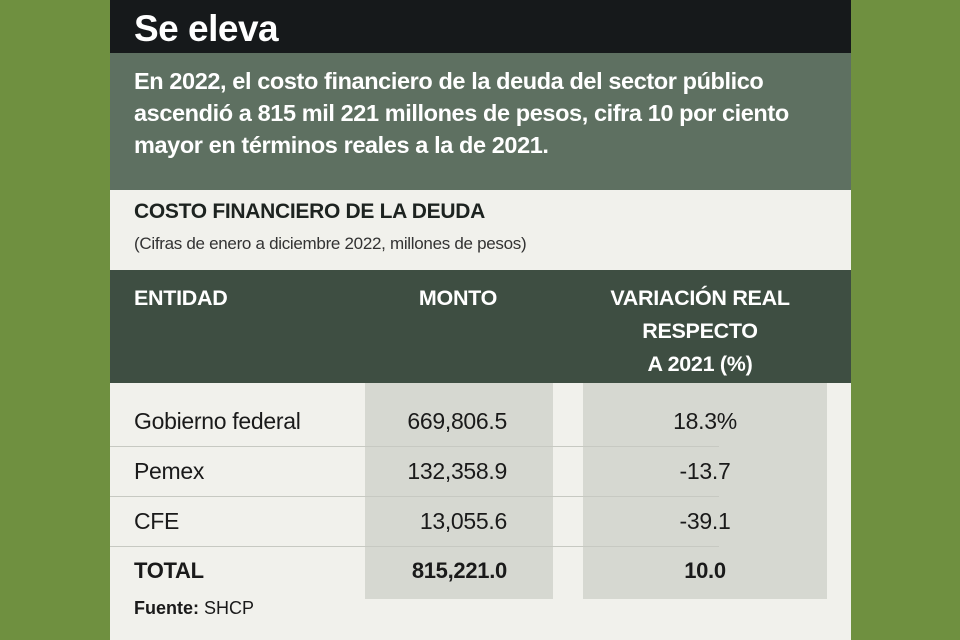 This screenshot has width=960, height=640. What do you see at coordinates (157, 521) in the screenshot?
I see `row-entity: CFE` at bounding box center [157, 521].